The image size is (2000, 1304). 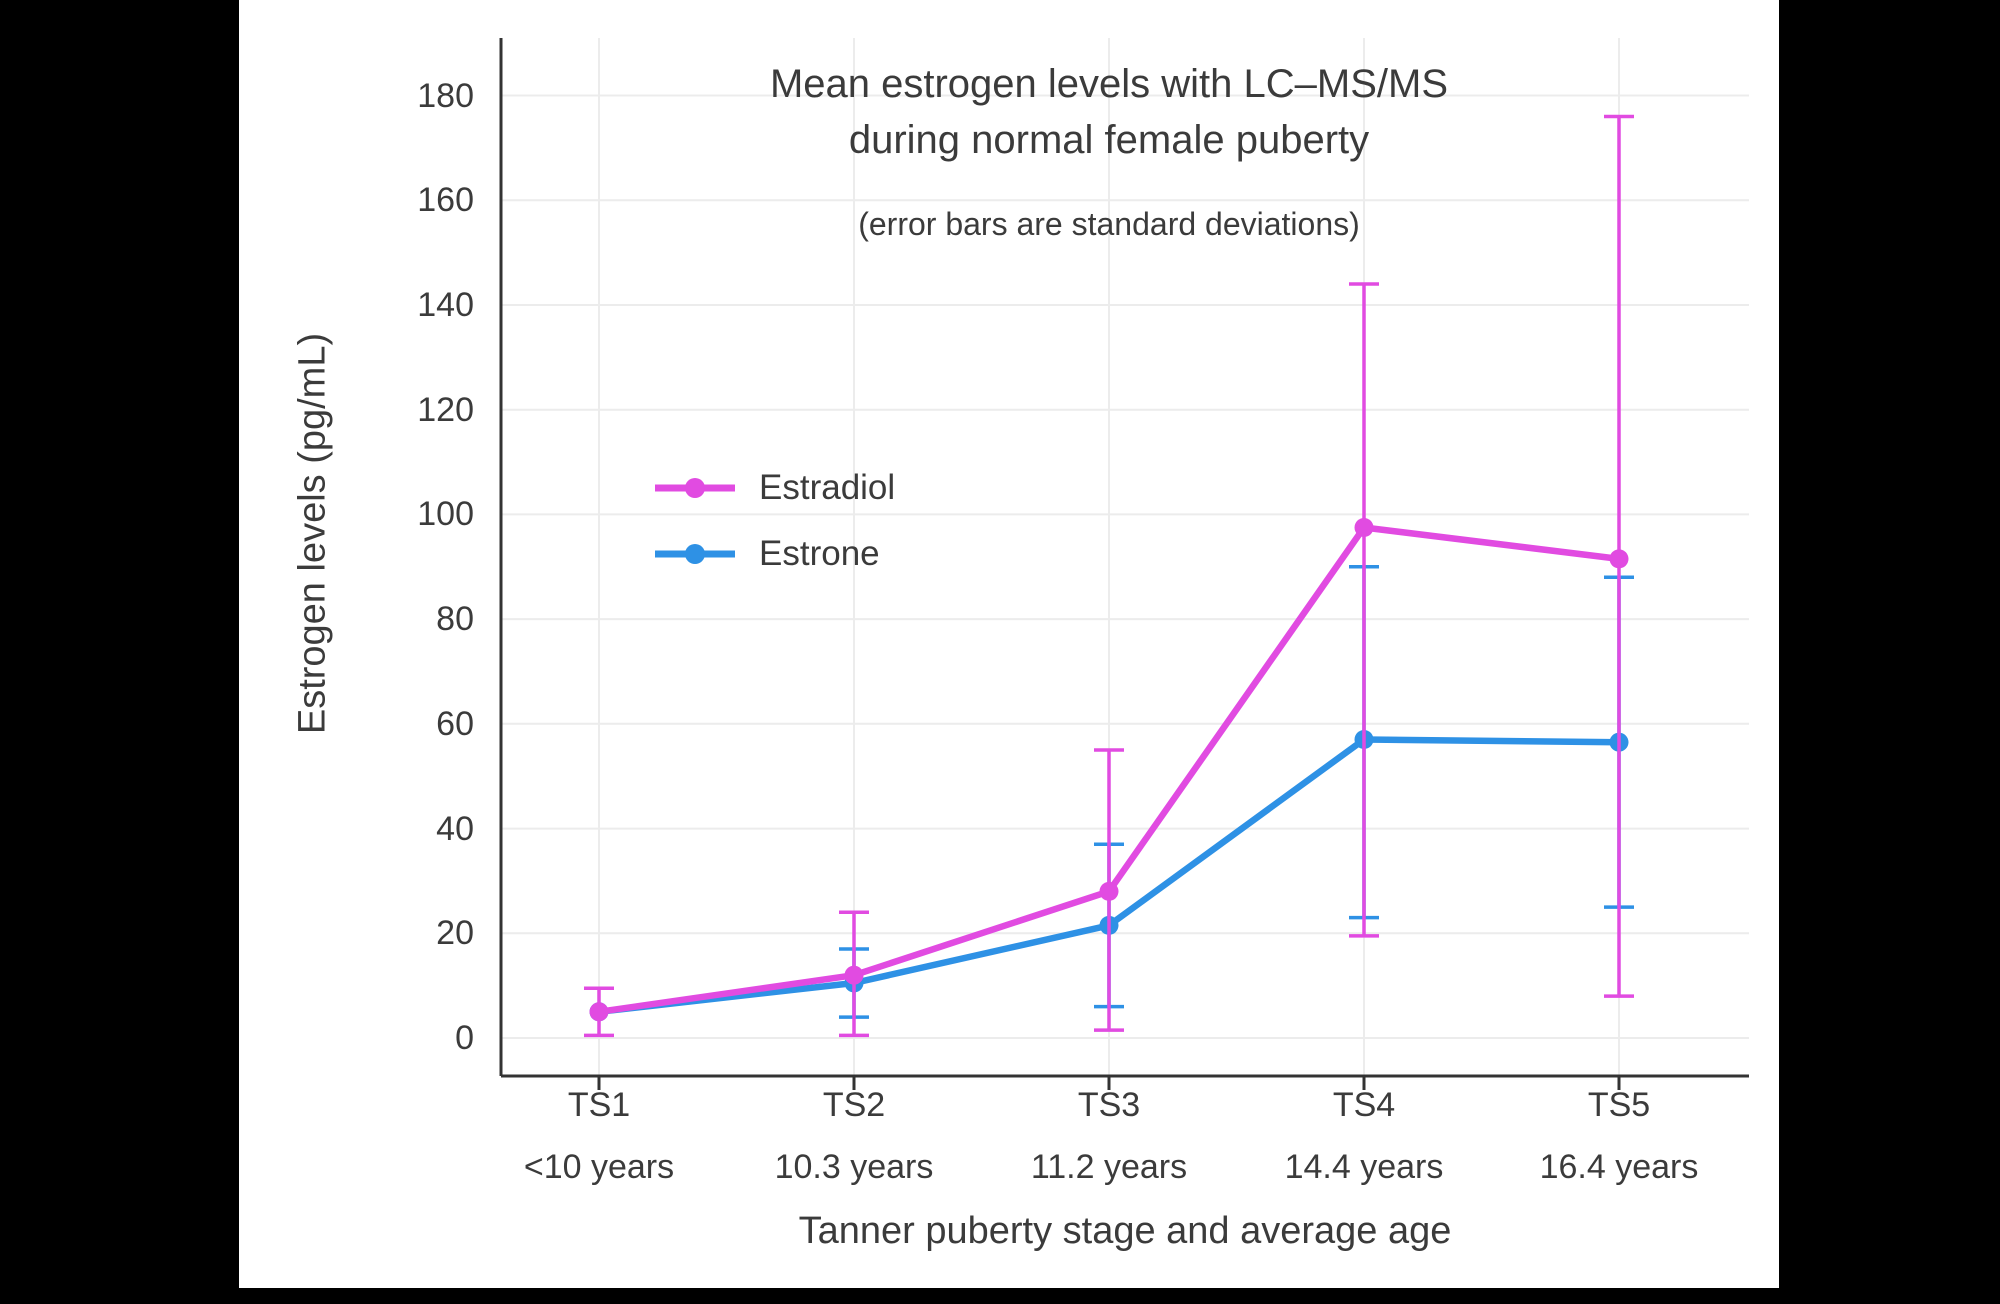 What do you see at coordinates (1109, 224) in the screenshot?
I see `chart-subtitle: (error bars are standard deviations)` at bounding box center [1109, 224].